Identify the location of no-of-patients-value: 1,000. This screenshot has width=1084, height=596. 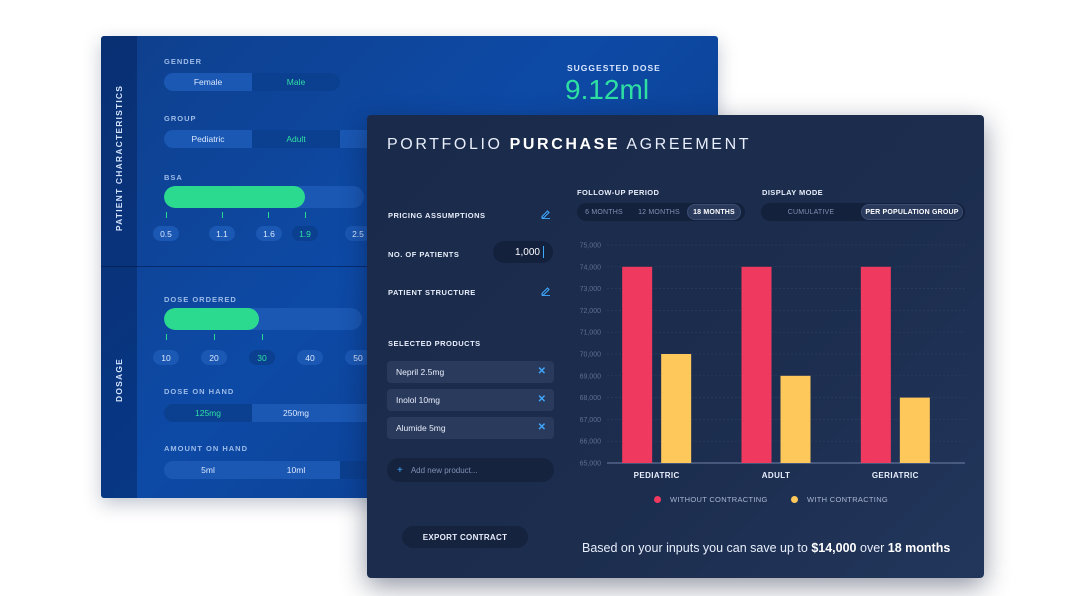
(527, 252).